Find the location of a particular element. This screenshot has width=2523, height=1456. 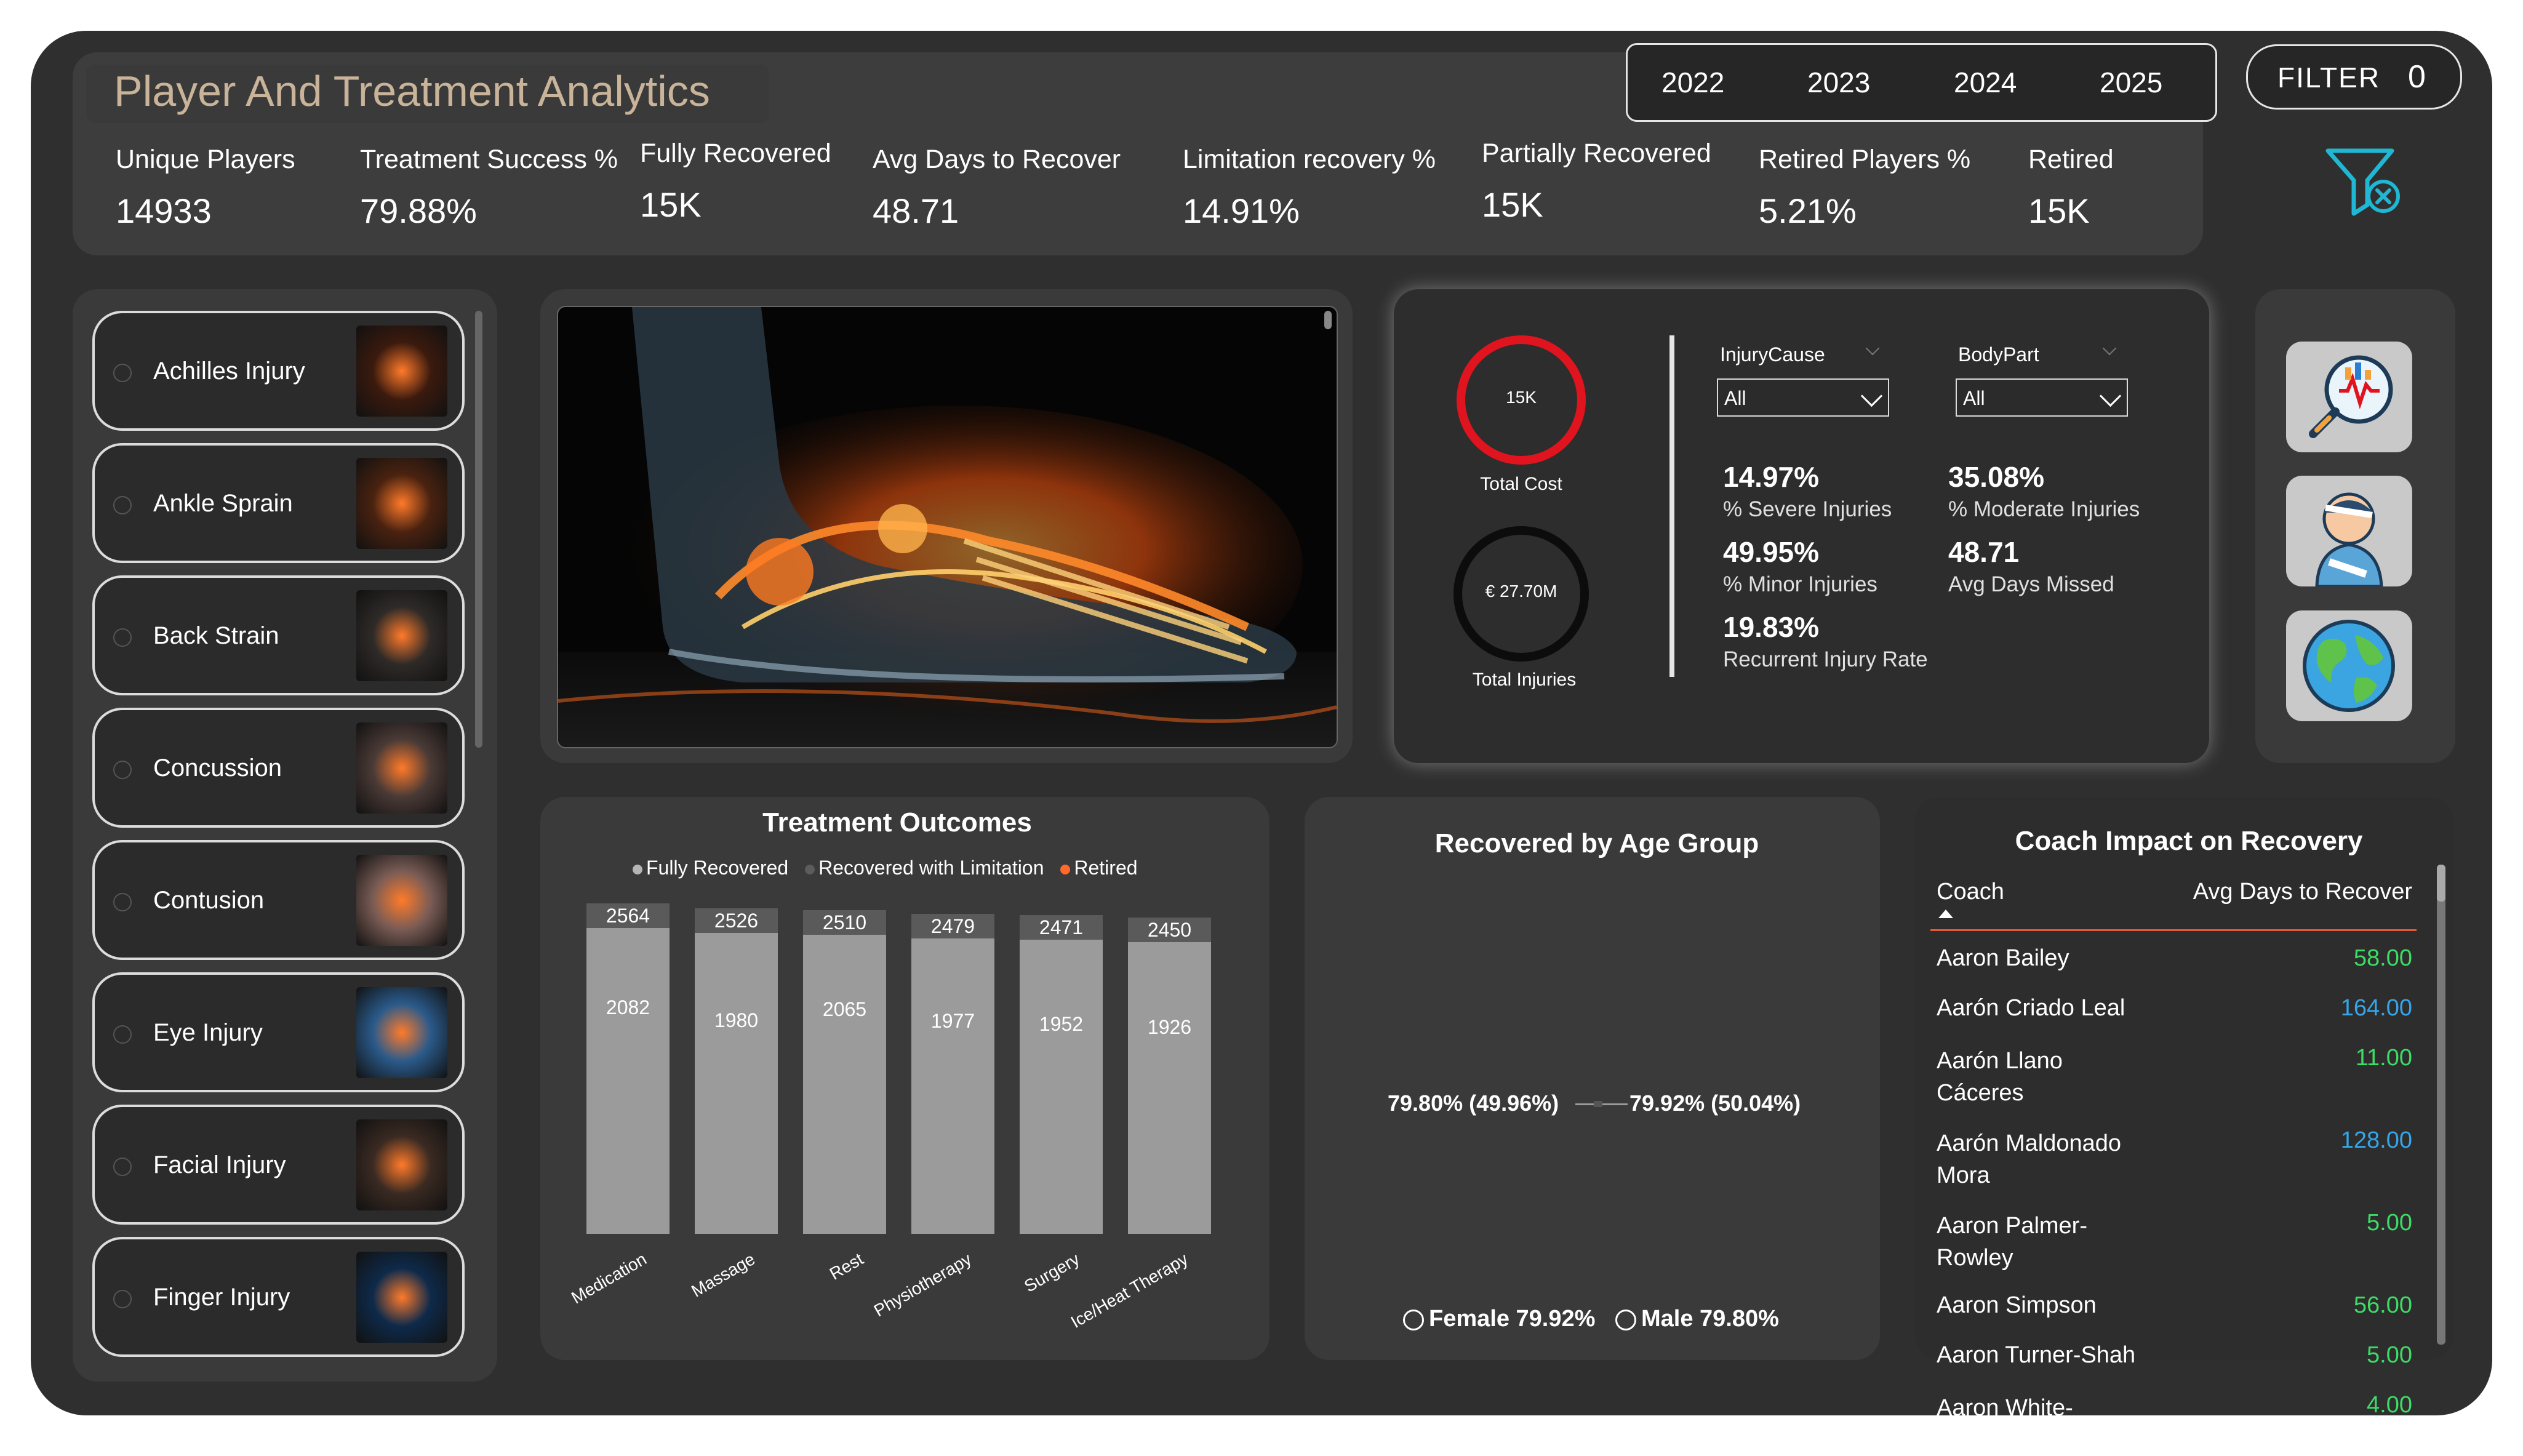

year-2022-button: 2022 is located at coordinates (1693, 82).